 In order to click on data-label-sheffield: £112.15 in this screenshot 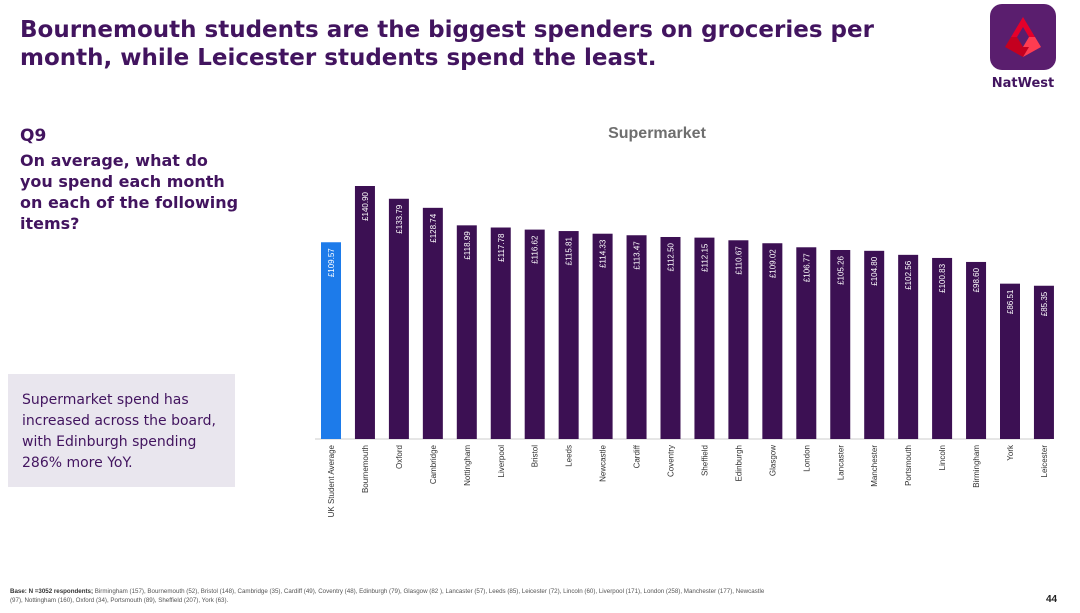, I will do `click(704, 257)`.